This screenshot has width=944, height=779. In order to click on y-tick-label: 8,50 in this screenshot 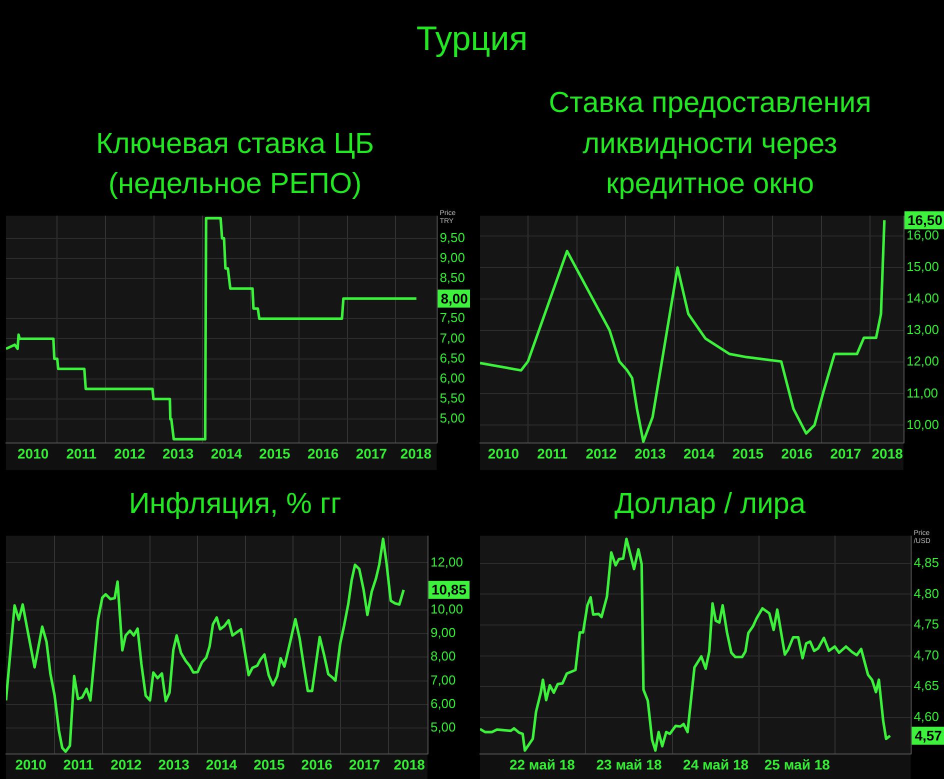, I will do `click(453, 278)`.